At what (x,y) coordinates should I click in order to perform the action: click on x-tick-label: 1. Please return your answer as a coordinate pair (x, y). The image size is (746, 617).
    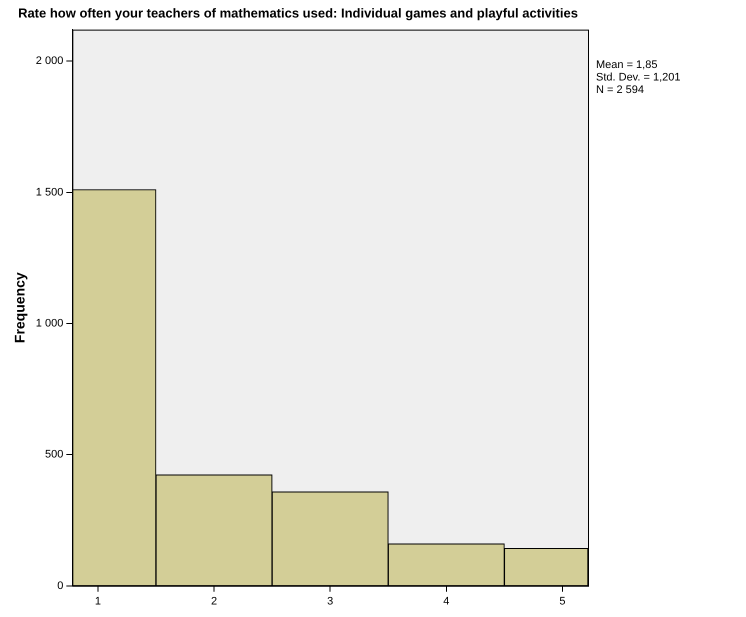
    Looking at the image, I should click on (97, 601).